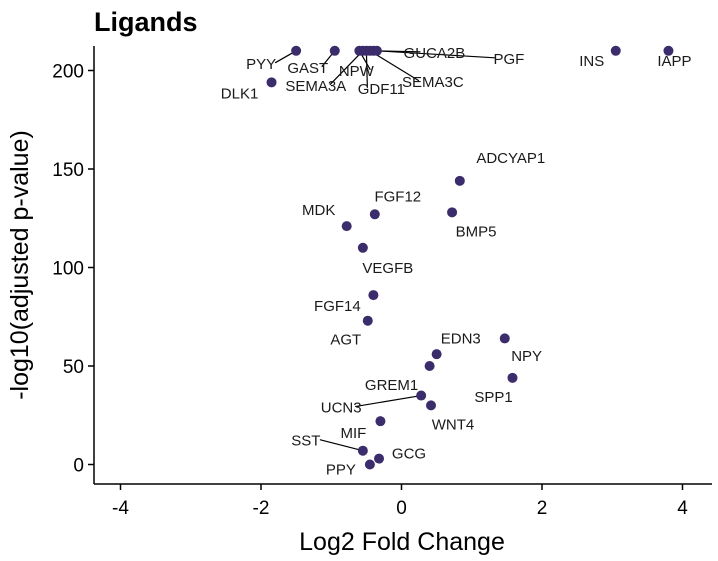 The width and height of the screenshot is (718, 561). What do you see at coordinates (380, 421) in the screenshot?
I see `data-point-mif` at bounding box center [380, 421].